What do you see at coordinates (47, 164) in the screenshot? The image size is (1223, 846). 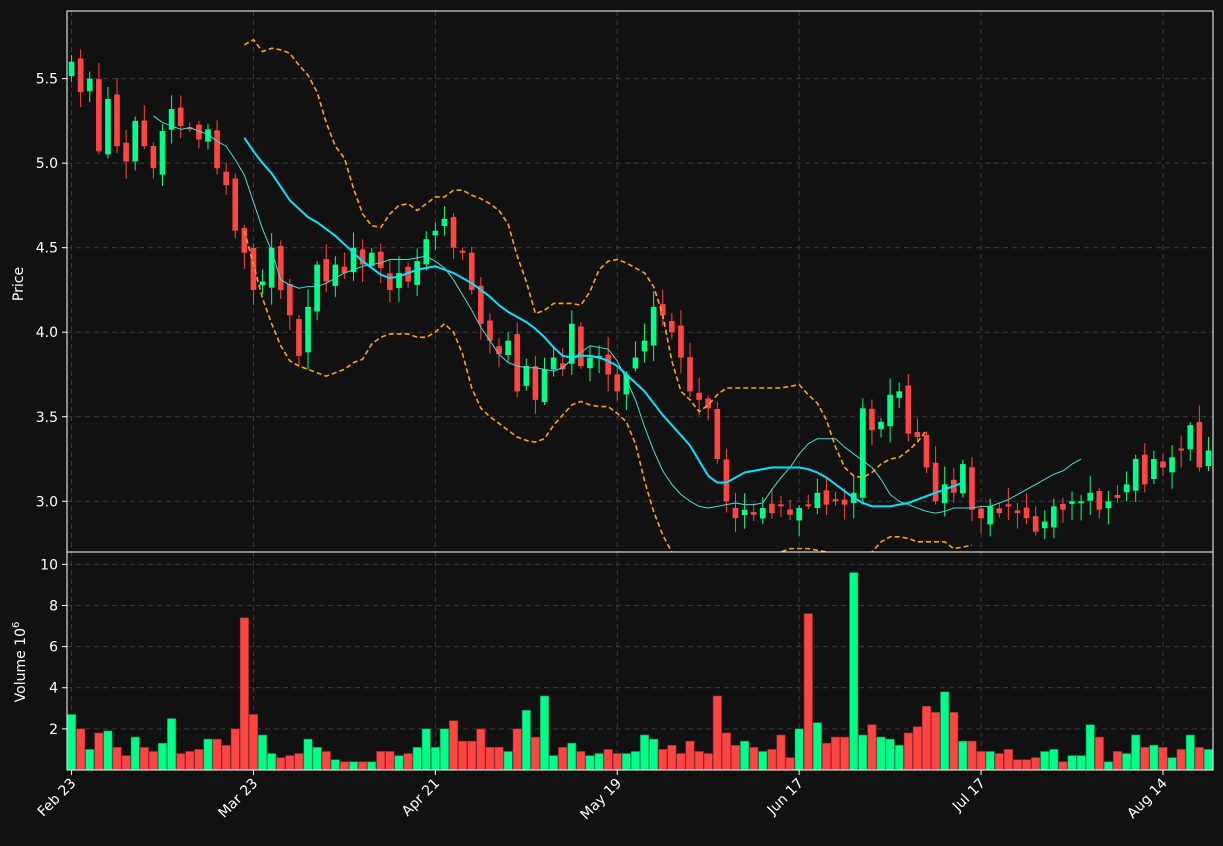 I see `price-tick-label: 5.0` at bounding box center [47, 164].